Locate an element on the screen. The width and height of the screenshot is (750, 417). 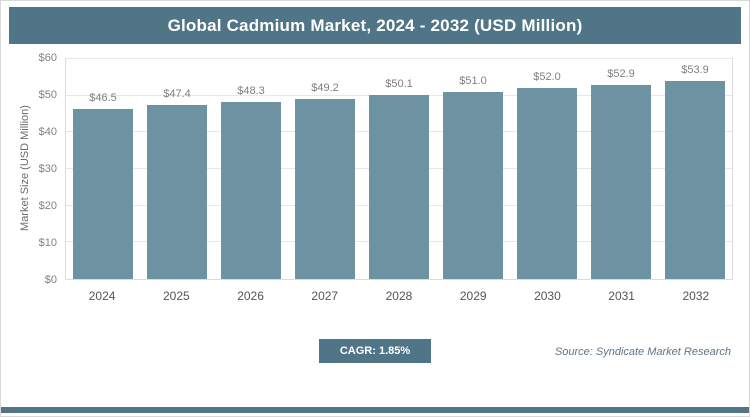
bar-column: $49.2 is located at coordinates (325, 169).